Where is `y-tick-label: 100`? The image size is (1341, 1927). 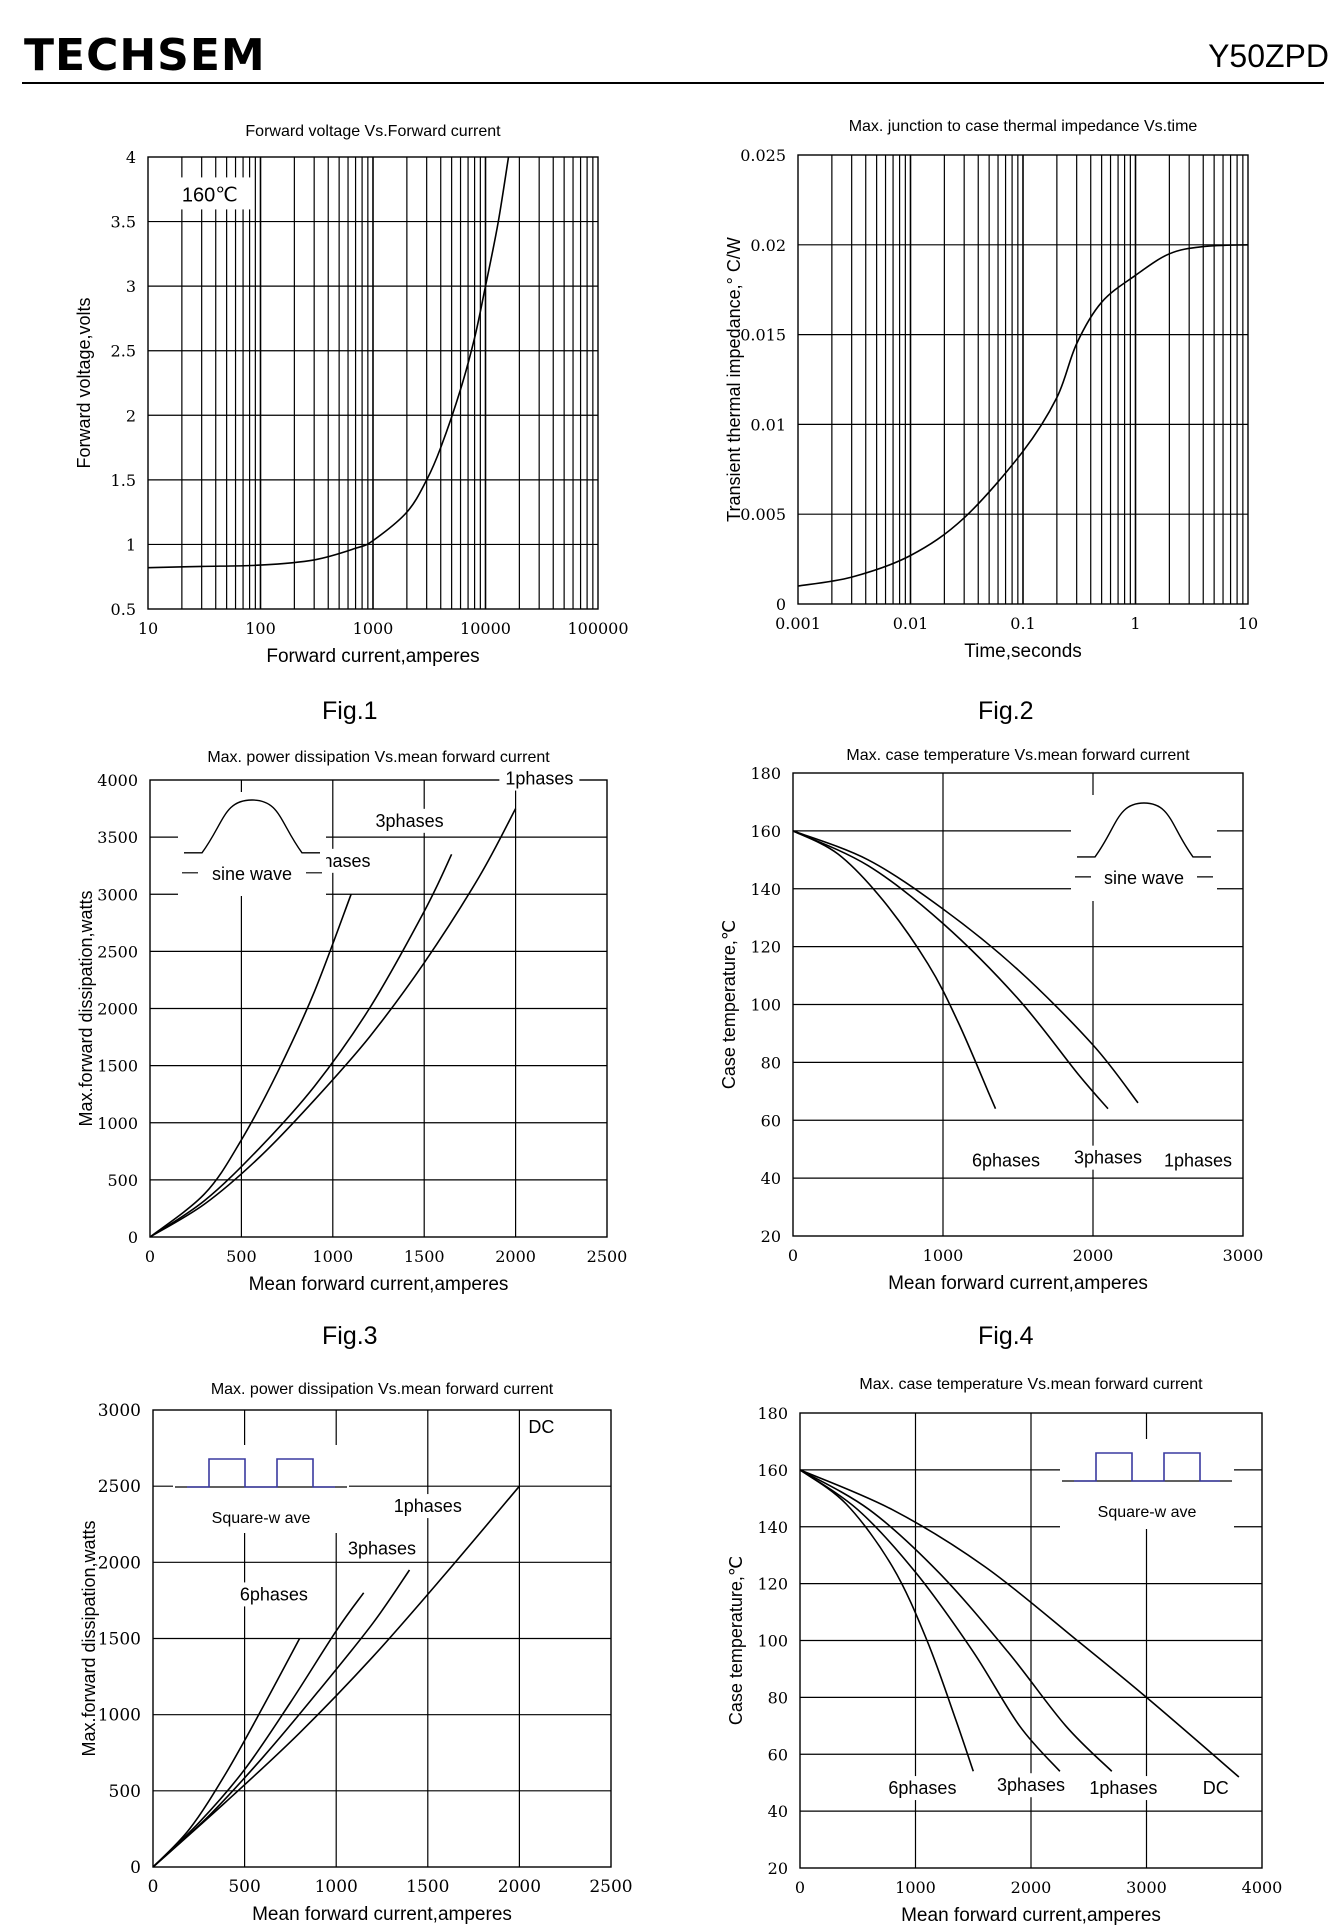 y-tick-label: 100 is located at coordinates (772, 1641).